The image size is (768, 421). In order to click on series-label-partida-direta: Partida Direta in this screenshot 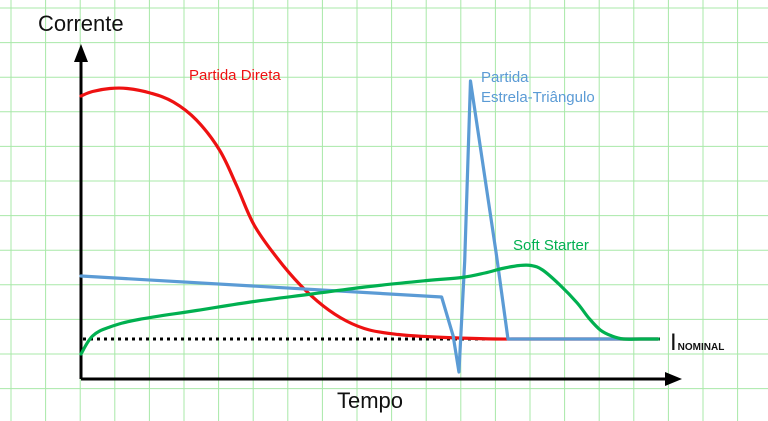, I will do `click(235, 75)`.